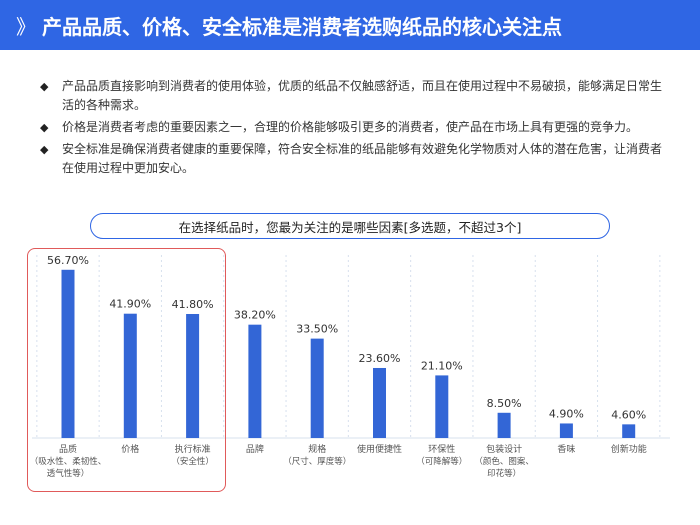 The width and height of the screenshot is (700, 525). Describe the element at coordinates (255, 449) in the screenshot. I see `category-label: 品牌` at that location.